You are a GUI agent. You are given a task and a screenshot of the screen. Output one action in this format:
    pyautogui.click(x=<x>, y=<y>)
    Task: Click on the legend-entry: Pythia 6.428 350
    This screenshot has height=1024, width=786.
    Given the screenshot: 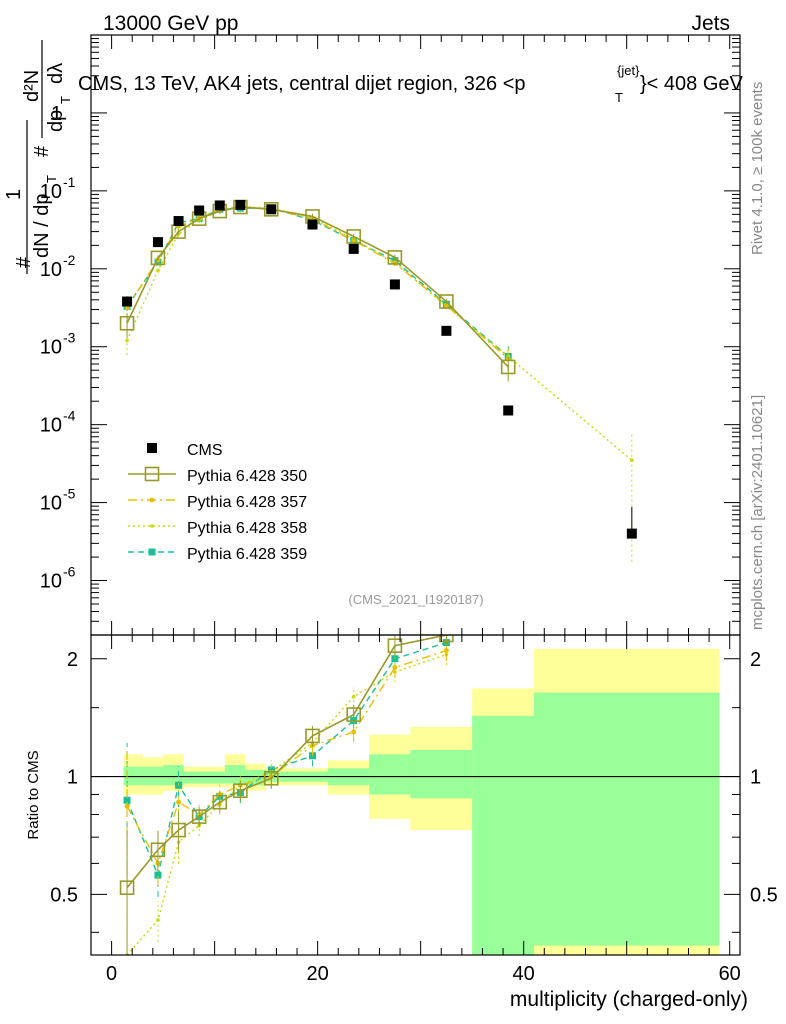 What is the action you would take?
    pyautogui.click(x=217, y=475)
    